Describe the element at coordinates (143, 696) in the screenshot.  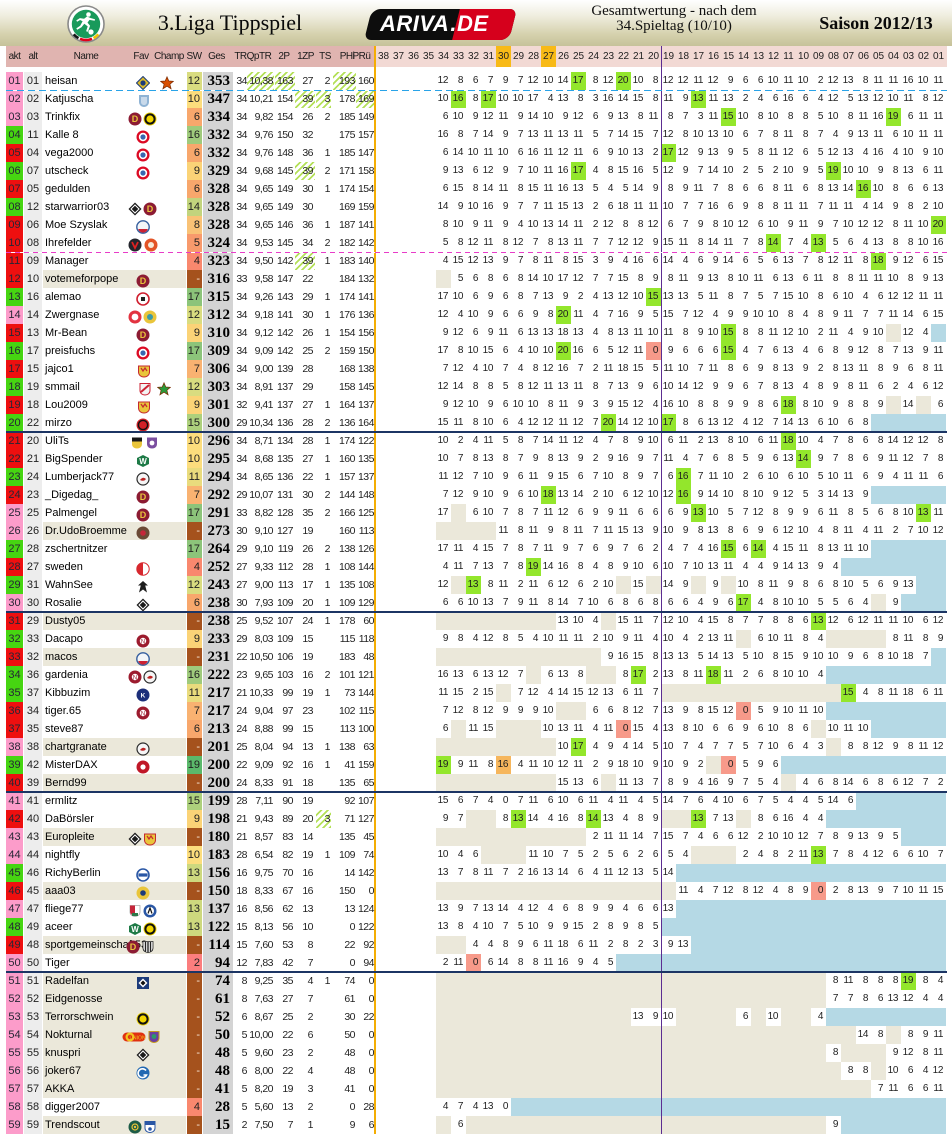
I see `svg-text: K` at that location.